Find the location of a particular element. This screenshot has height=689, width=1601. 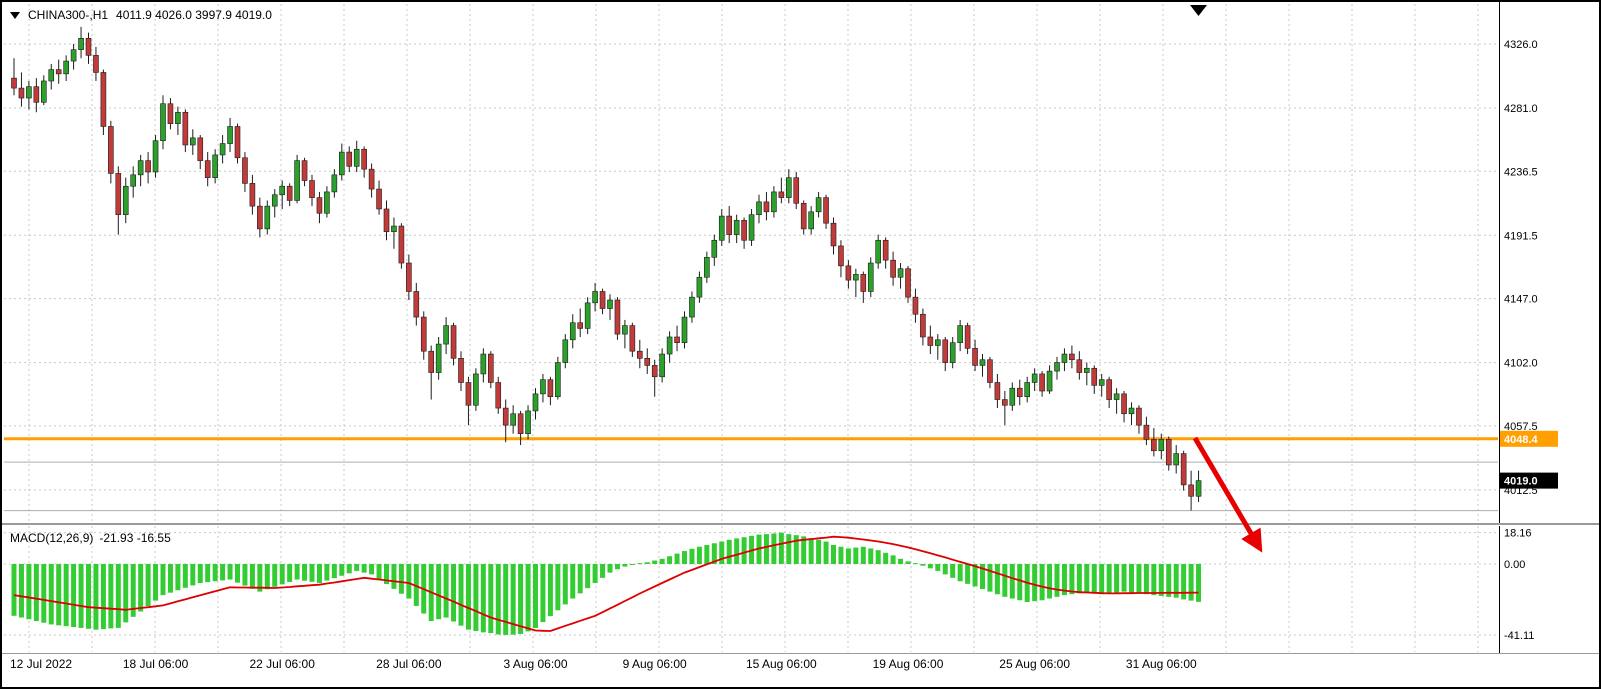

price-tag-text: 4019.0 is located at coordinates (1521, 482).